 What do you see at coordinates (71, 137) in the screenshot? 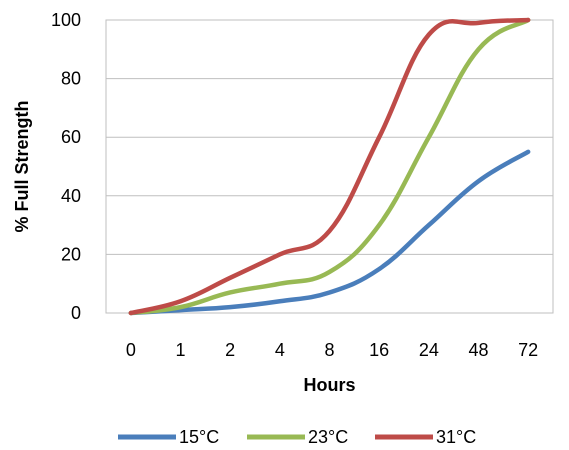
I see `y-tick-label: 60` at bounding box center [71, 137].